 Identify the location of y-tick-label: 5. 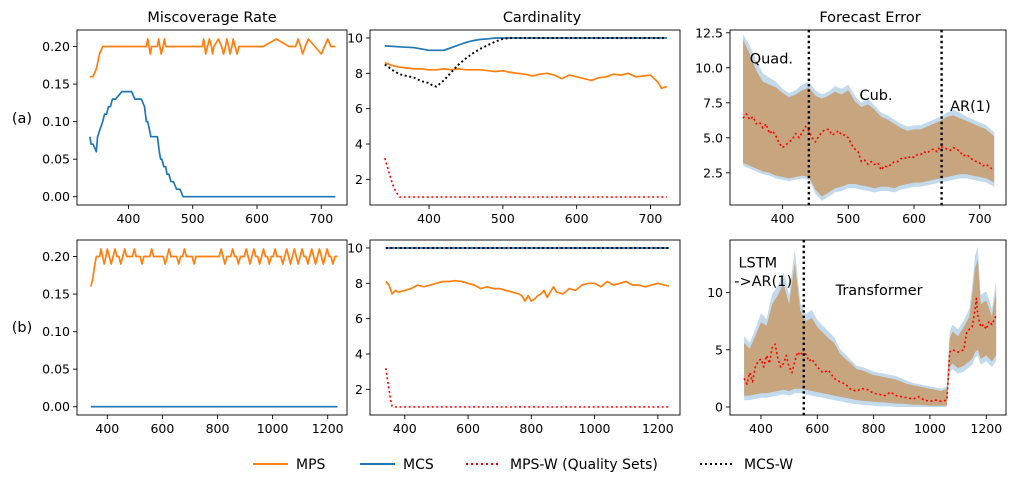
(719, 349).